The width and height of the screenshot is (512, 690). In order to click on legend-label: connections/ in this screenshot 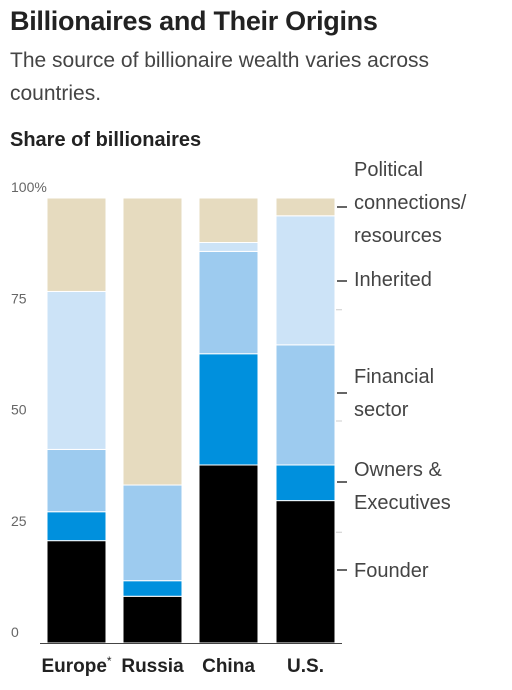, I will do `click(410, 203)`.